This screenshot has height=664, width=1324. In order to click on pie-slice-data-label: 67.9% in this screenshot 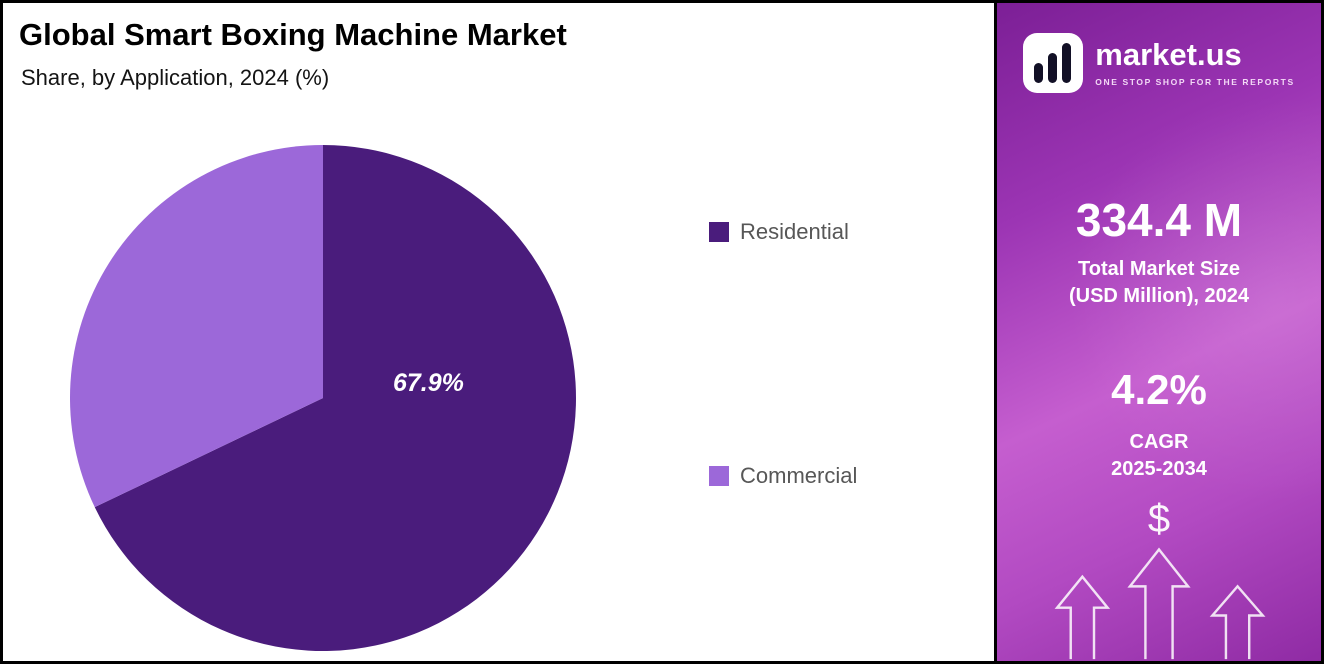, I will do `click(428, 383)`.